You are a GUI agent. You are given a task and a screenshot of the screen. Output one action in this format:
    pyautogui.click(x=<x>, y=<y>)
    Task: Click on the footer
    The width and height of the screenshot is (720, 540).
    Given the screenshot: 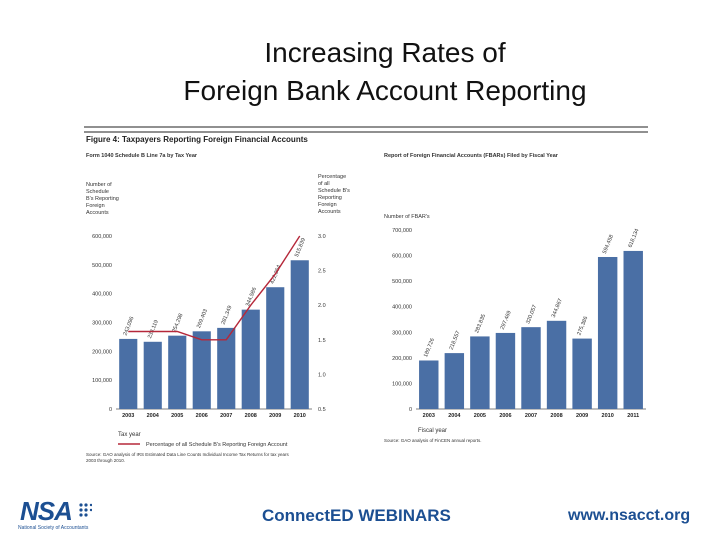 What is the action you would take?
    pyautogui.click(x=360, y=512)
    